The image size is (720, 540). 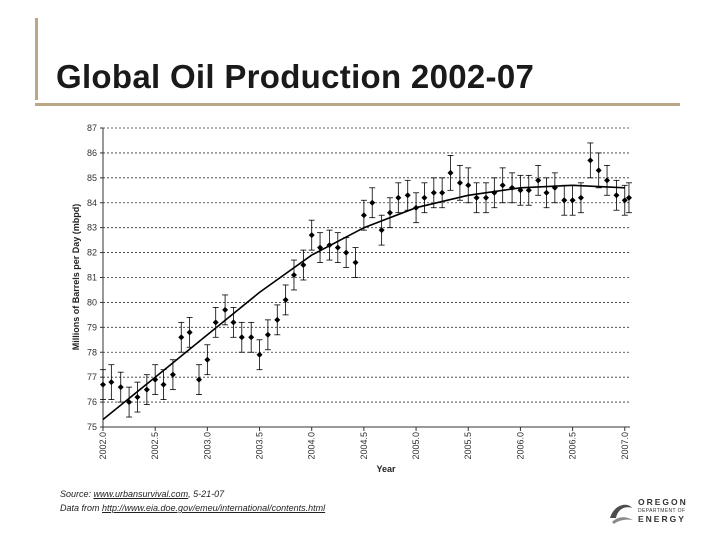 What do you see at coordinates (92, 178) in the screenshot?
I see `chart-y-tick-label: 85` at bounding box center [92, 178].